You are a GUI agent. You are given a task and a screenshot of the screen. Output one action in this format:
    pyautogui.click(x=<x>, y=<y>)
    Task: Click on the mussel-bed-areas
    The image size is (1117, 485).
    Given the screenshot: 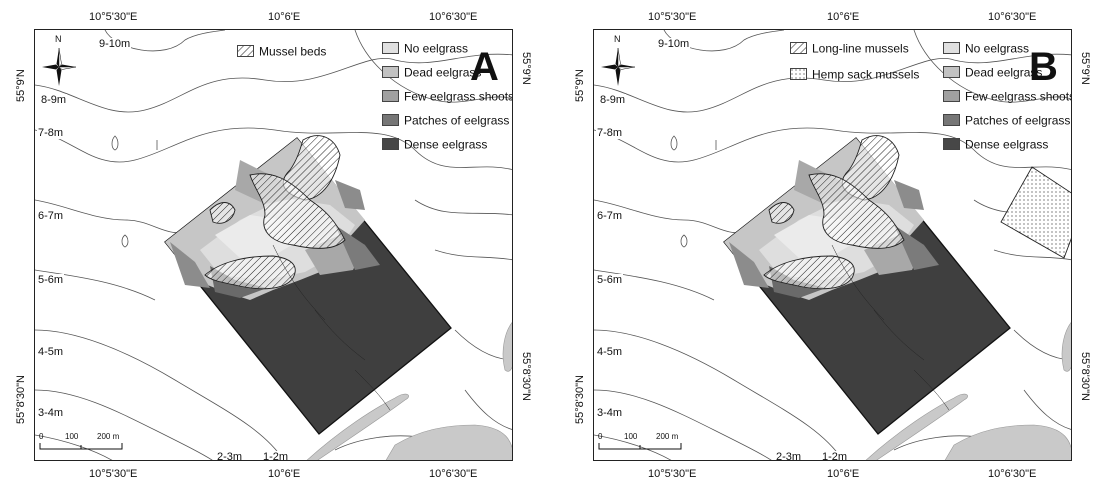 What is the action you would take?
    pyautogui.click(x=275, y=212)
    